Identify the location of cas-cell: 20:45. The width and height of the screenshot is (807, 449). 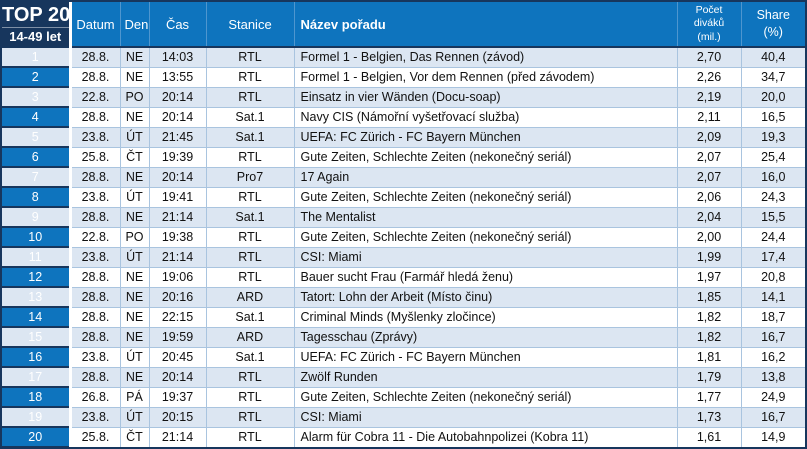
(177, 357).